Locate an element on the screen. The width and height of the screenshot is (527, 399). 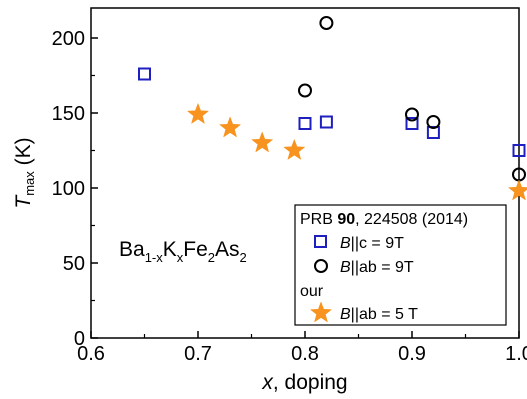
legend-star-shape is located at coordinates (321, 312).